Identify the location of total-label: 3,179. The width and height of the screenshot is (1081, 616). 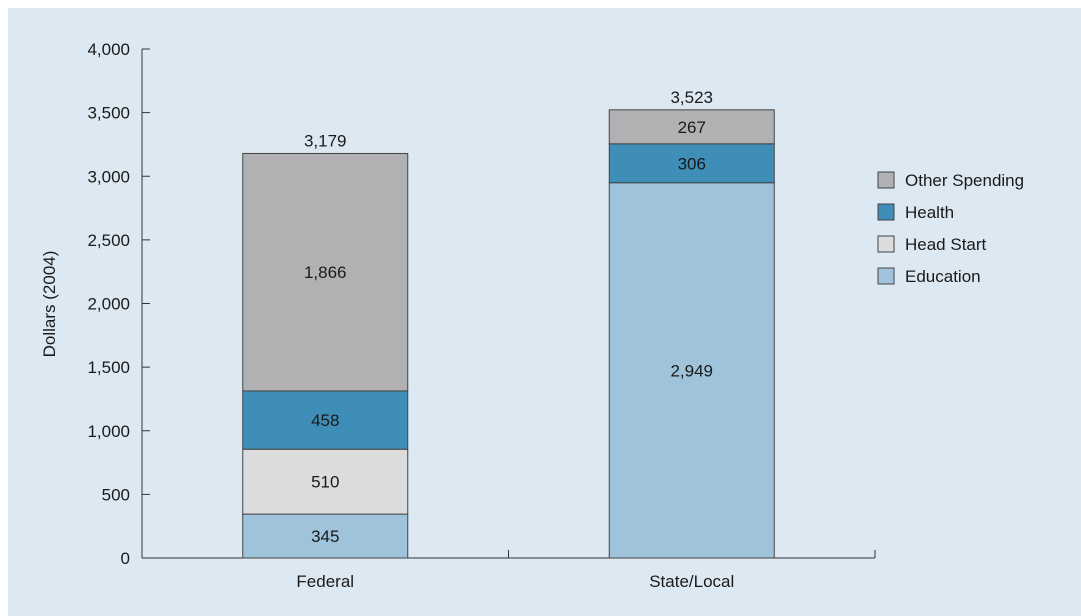
(325, 140).